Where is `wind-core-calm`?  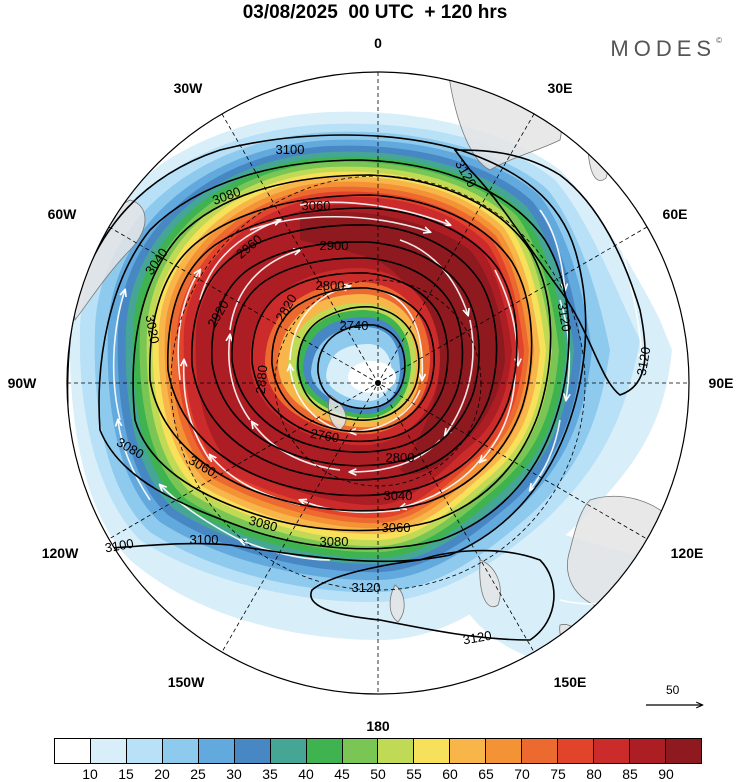 wind-core-calm is located at coordinates (372, 377).